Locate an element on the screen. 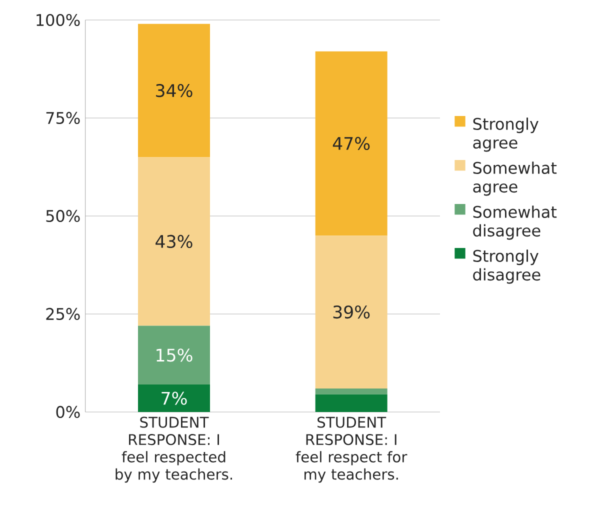 This screenshot has height=516, width=604. legend-label: Somewhat disagree is located at coordinates (515, 223).